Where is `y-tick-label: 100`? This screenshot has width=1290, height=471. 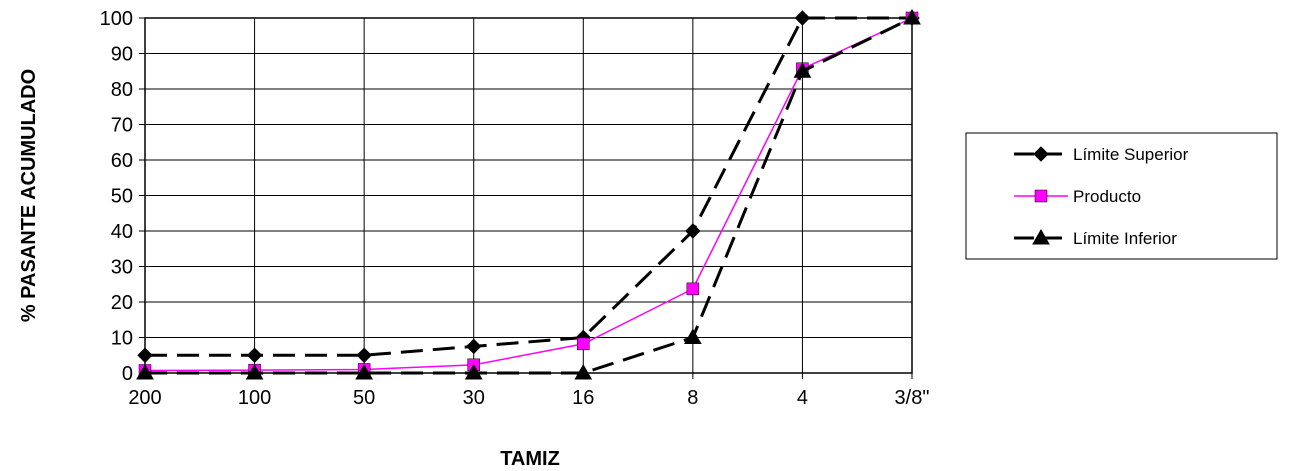 y-tick-label: 100 is located at coordinates (116, 19).